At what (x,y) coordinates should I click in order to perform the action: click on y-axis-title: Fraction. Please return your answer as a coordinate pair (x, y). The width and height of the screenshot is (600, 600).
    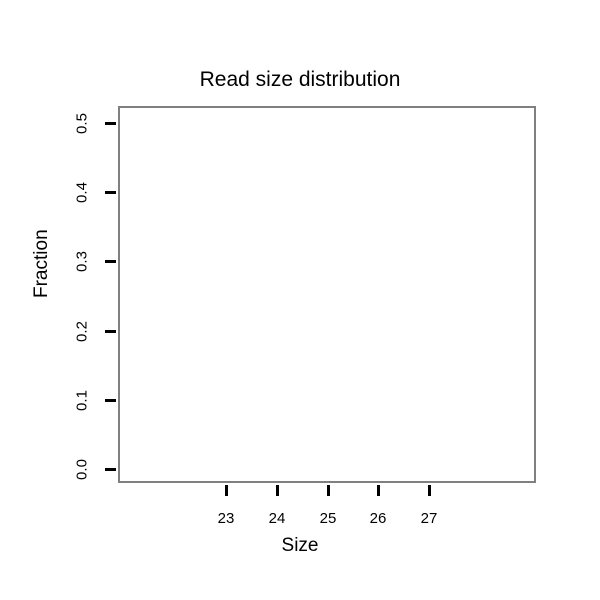
    Looking at the image, I should click on (41, 263).